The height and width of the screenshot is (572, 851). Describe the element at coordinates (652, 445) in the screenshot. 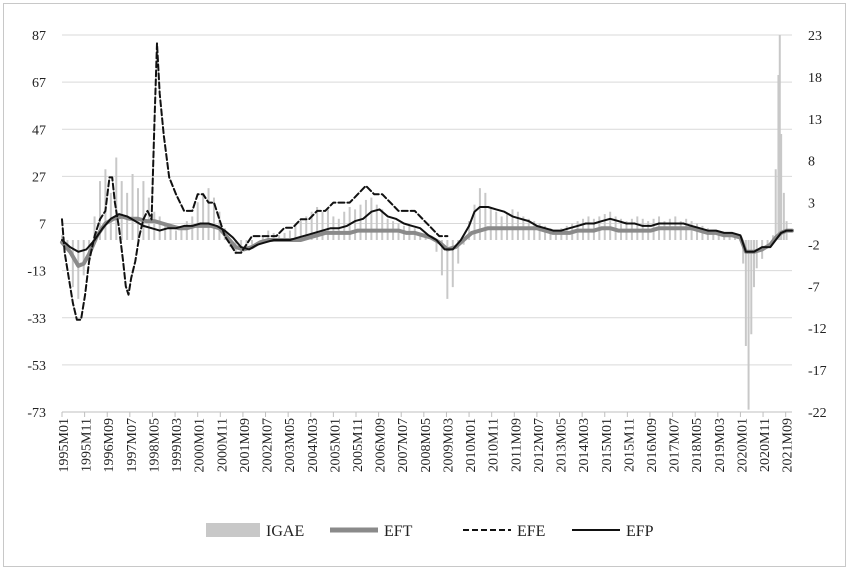

I see `x-tick-label: 2016M09` at that location.